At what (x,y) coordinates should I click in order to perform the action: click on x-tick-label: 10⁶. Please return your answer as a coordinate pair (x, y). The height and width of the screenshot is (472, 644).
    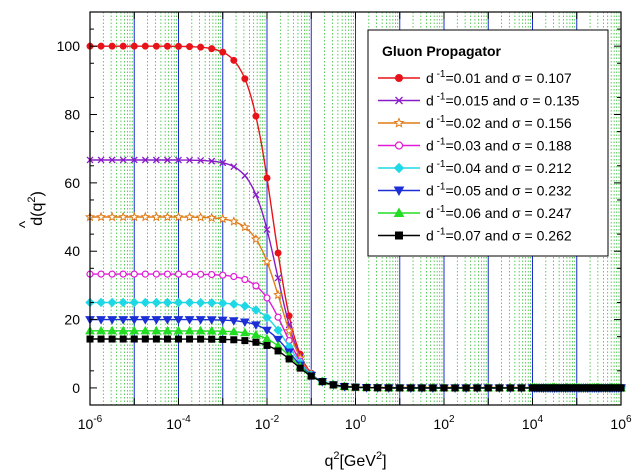
    Looking at the image, I should click on (621, 423).